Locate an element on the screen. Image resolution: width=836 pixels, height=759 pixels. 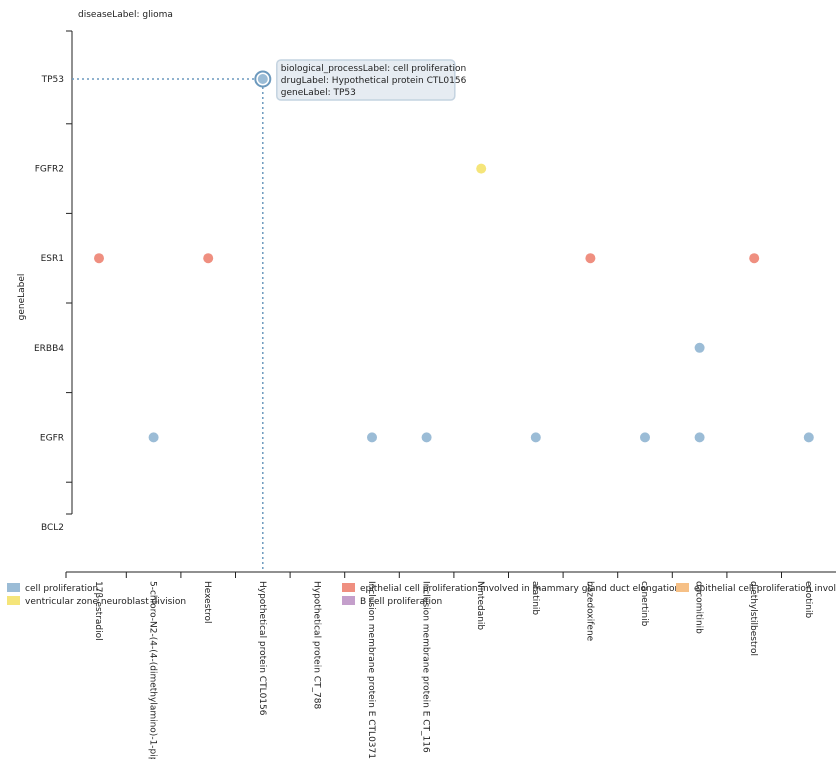
legend-item: ventricular zone neuroblast division is located at coordinates (96, 601).